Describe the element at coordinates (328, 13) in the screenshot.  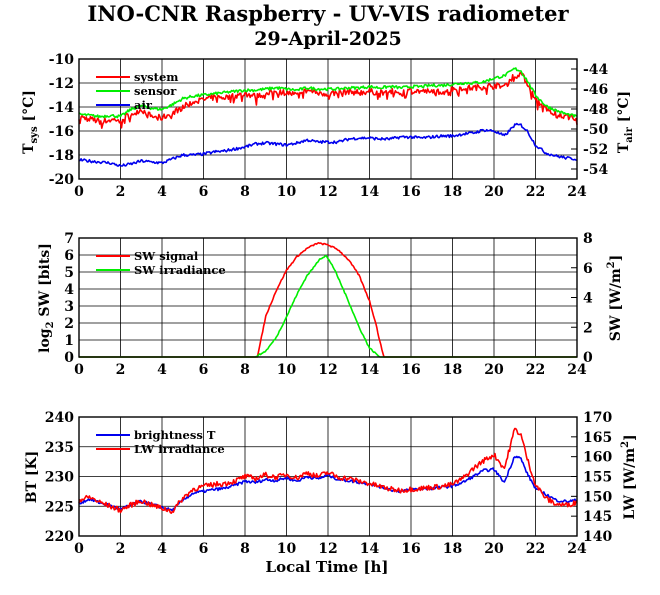
I see `chart-title: INO-CNR Raspberry - UV-VIS radiometer` at that location.